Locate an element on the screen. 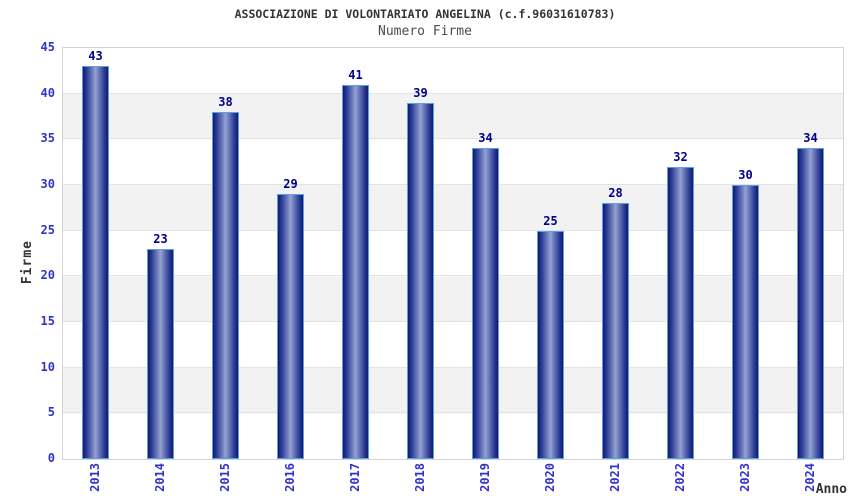  x-axis-tick-label: 2013 is located at coordinates (94, 477).